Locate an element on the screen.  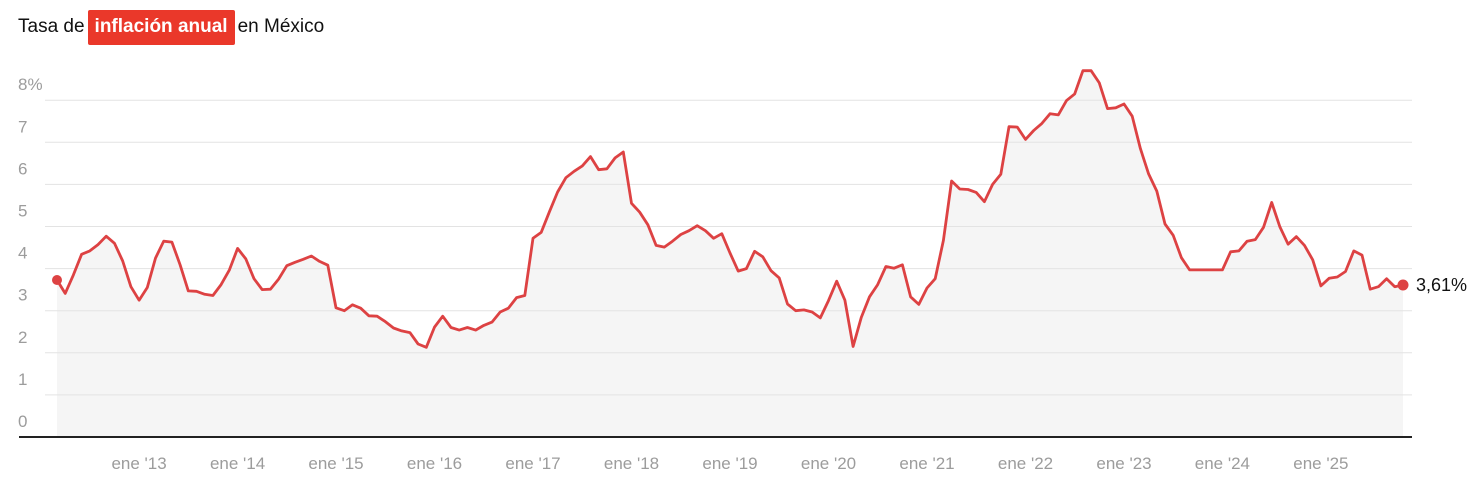
x-axis-label: ene '23 is located at coordinates (1123, 463).